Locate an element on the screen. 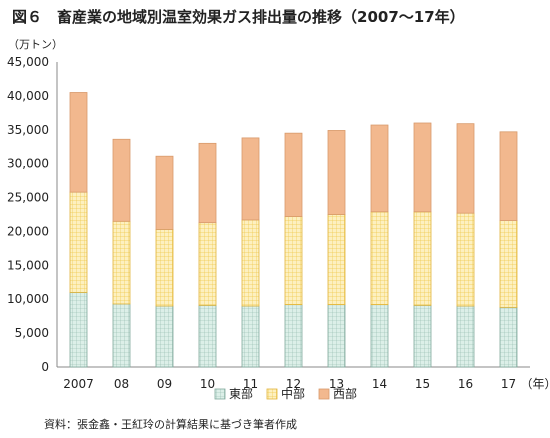 The image size is (550, 438). legend-swatch-中部 is located at coordinates (272, 394).